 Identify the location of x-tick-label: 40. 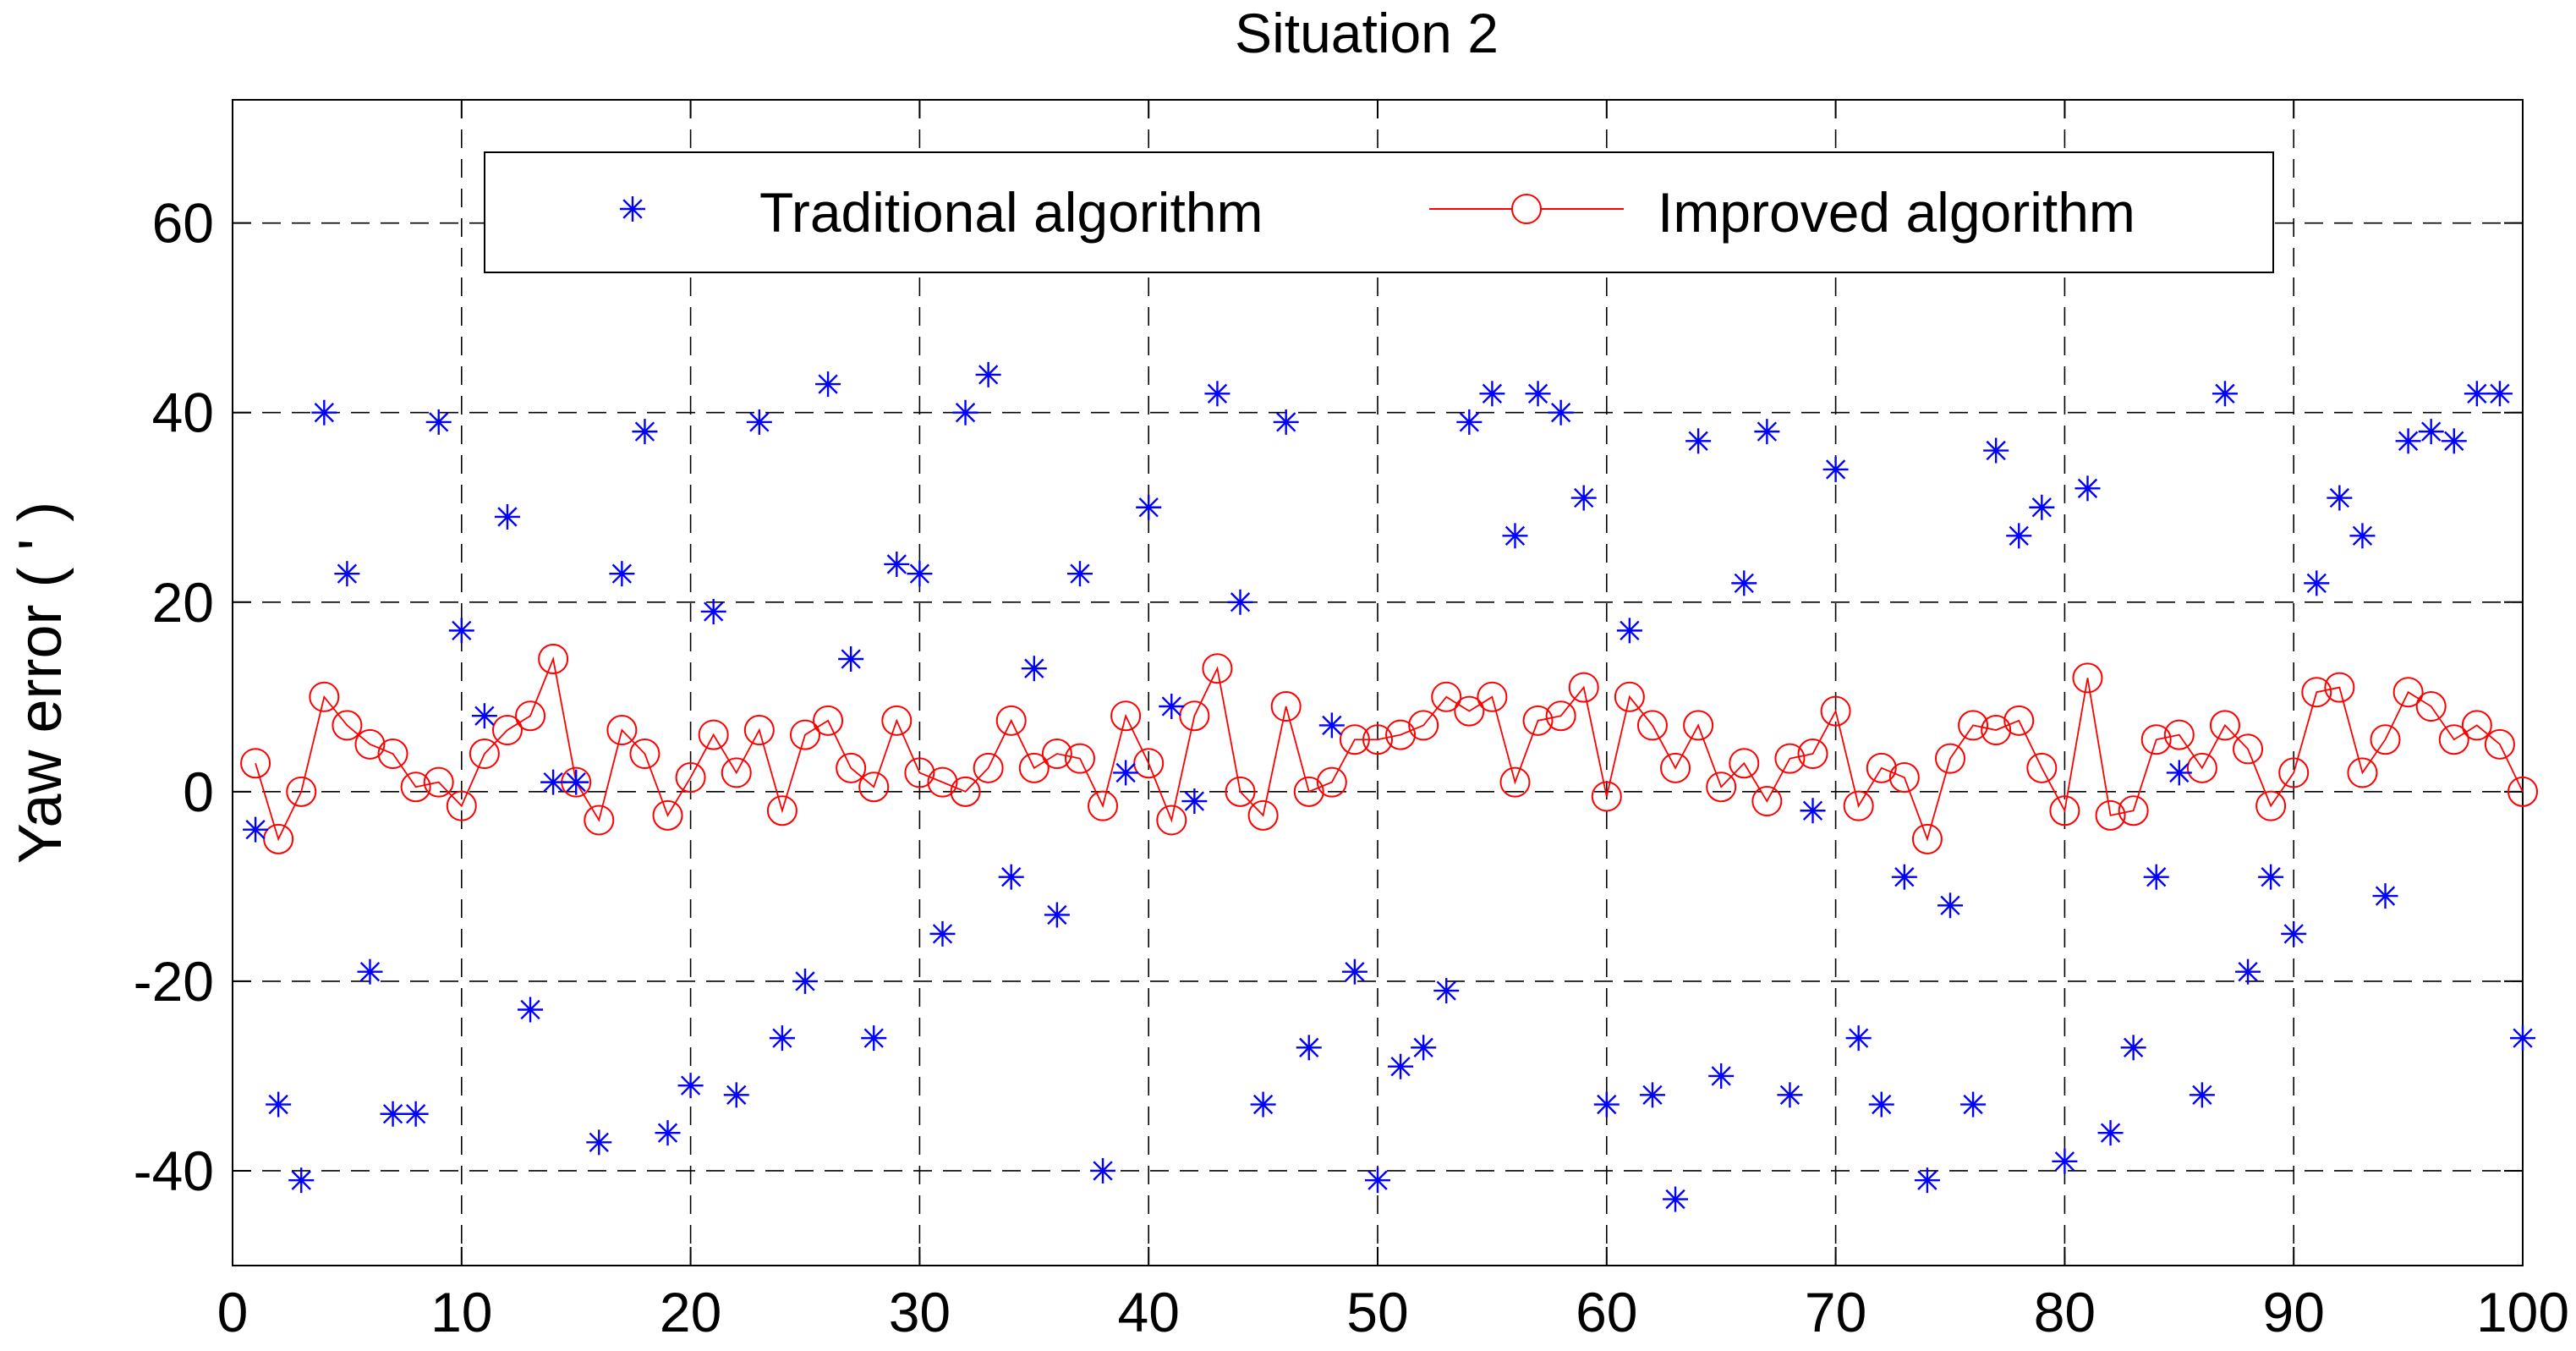
(1148, 1312).